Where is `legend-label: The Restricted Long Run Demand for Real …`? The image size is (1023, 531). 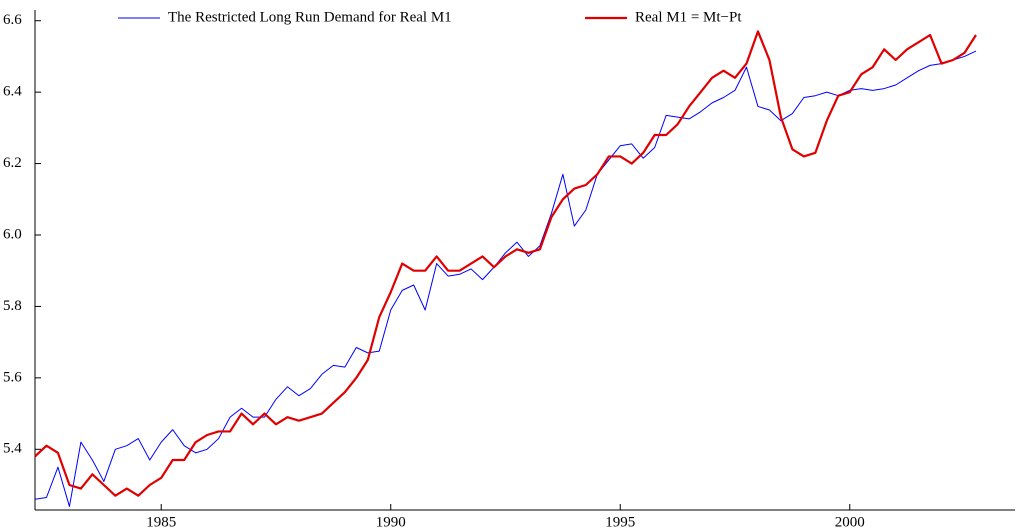
legend-label: The Restricted Long Run Demand for Real … is located at coordinates (310, 17).